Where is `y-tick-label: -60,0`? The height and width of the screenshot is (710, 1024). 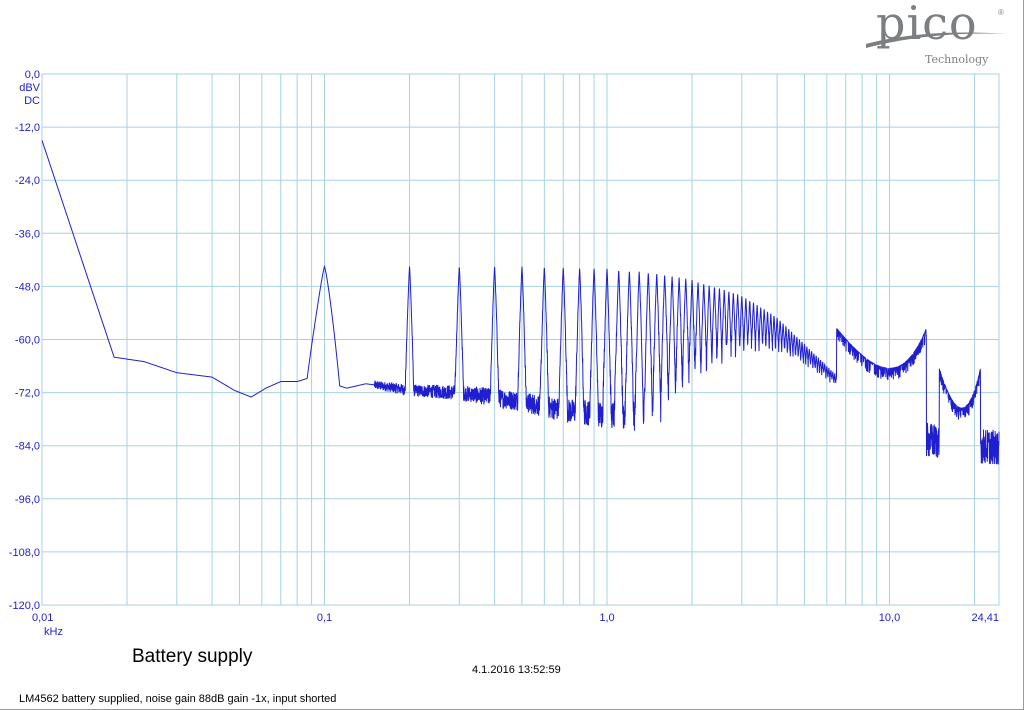 y-tick-label: -60,0 is located at coordinates (27, 341).